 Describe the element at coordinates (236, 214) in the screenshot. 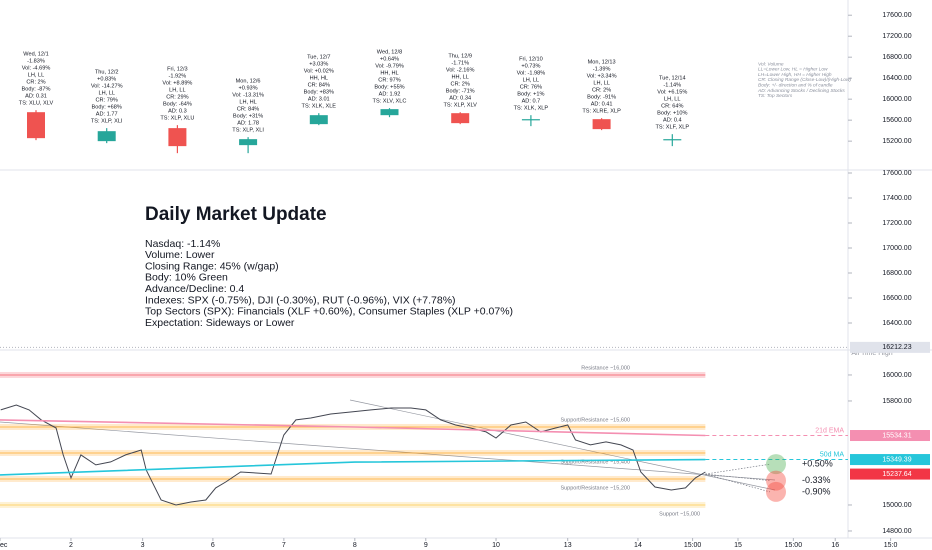

I see `update-title: Daily Market Update` at that location.